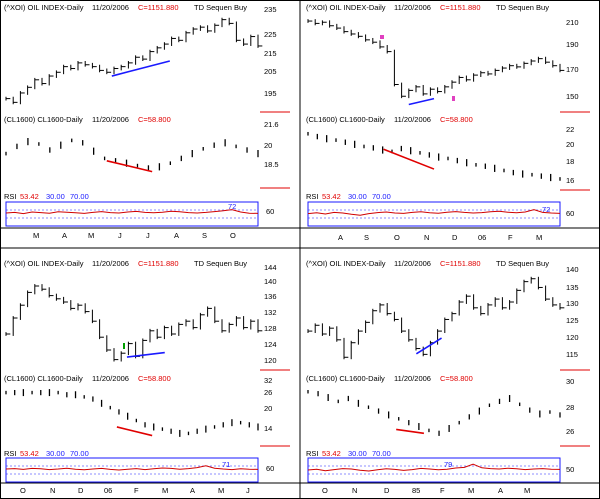 The height and width of the screenshot is (499, 600). What do you see at coordinates (572, 303) in the screenshot?
I see `oil-tick: 130` at bounding box center [572, 303].